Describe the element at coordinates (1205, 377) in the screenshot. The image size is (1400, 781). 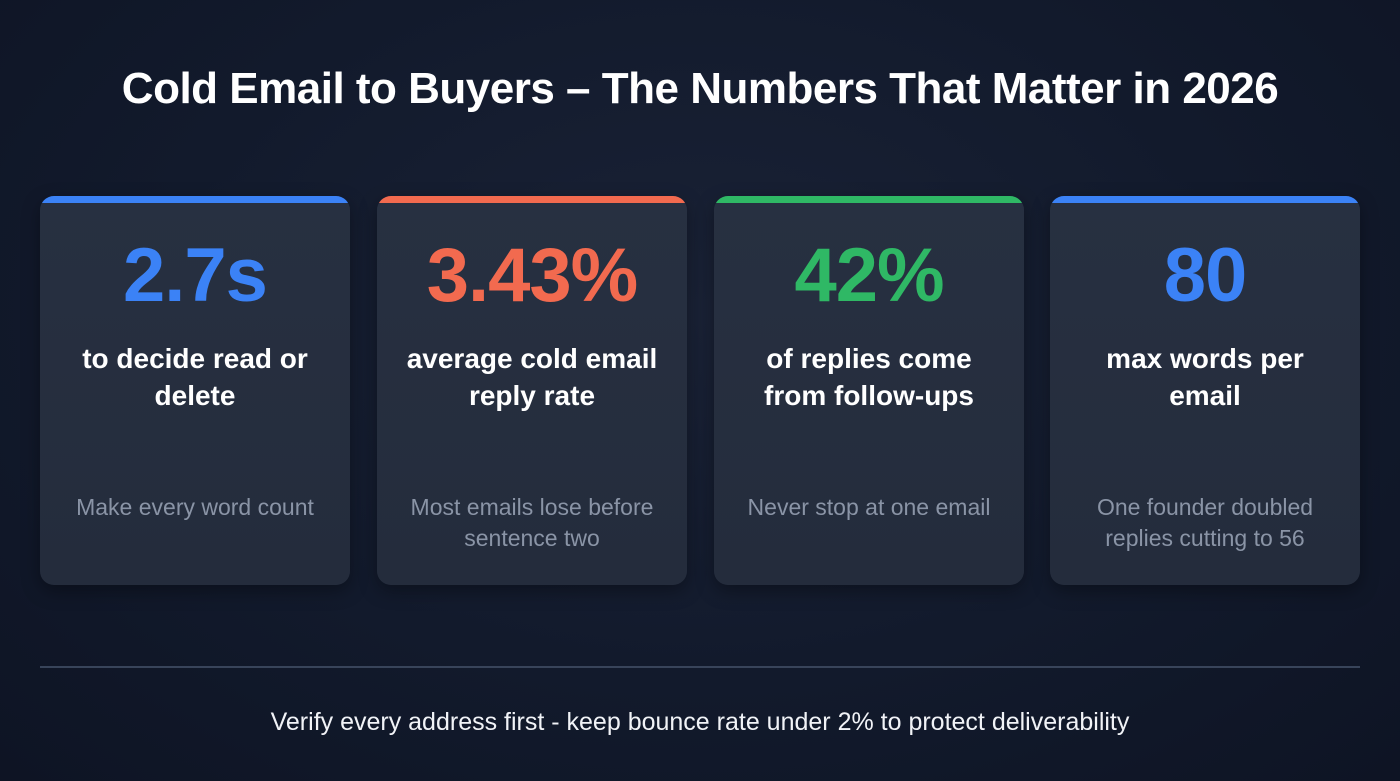
I see `stat-label: max words per email` at that location.